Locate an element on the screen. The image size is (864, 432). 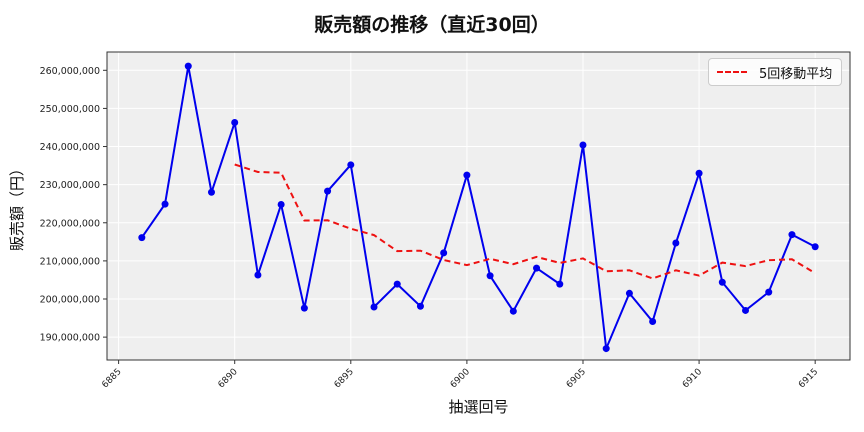
legend-label: 5回移動平均 is located at coordinates (796, 74).